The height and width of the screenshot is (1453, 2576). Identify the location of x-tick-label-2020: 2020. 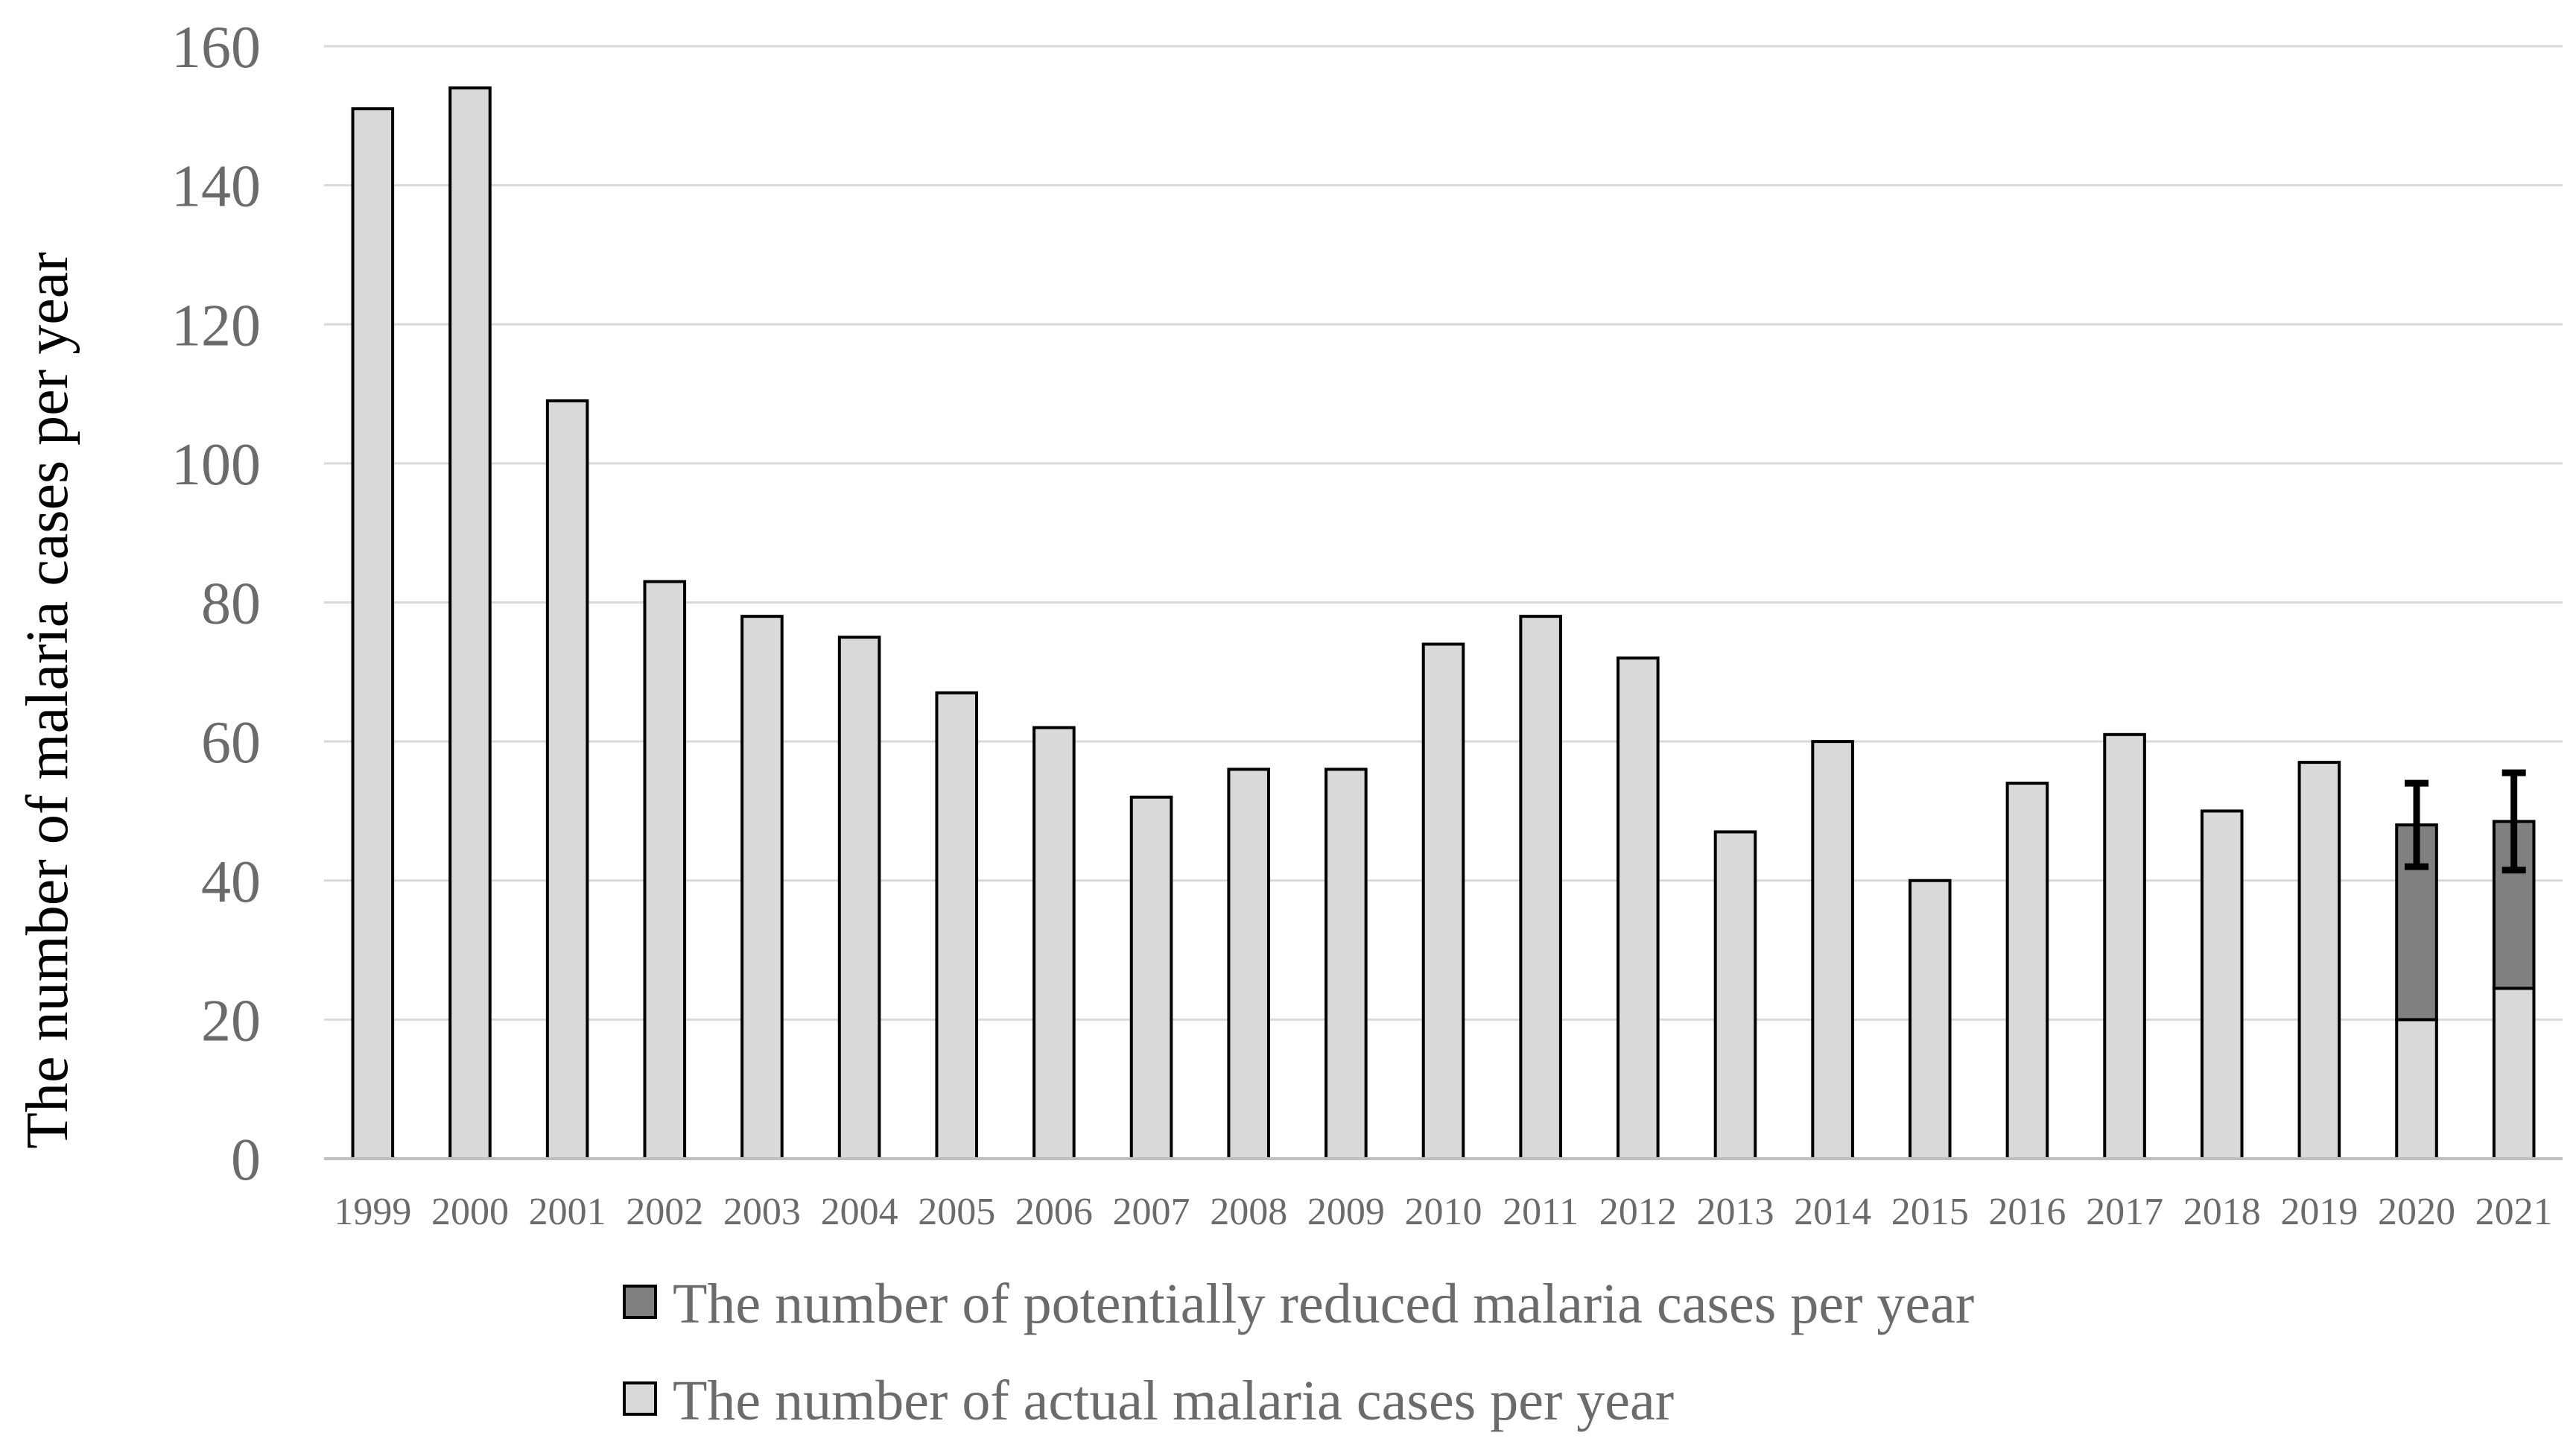
(2417, 1212).